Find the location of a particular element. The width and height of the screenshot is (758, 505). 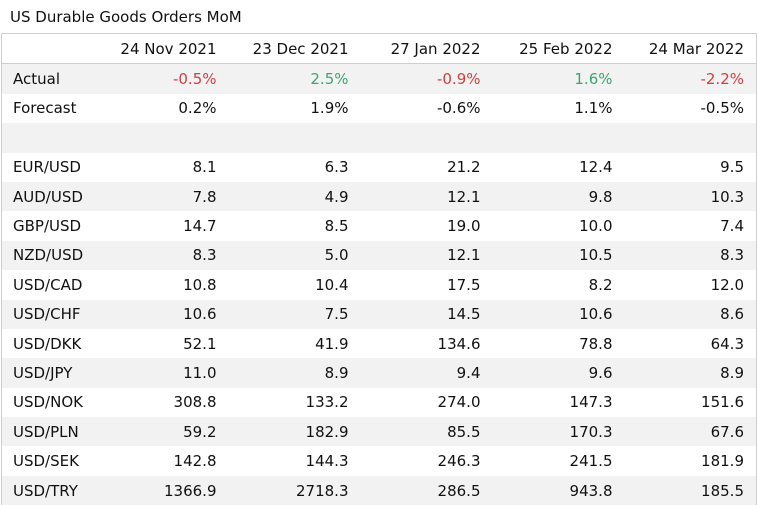

pair-row: USD/JPY 11.0 8.9 9.4 9.6 8.9 is located at coordinates (379, 373).